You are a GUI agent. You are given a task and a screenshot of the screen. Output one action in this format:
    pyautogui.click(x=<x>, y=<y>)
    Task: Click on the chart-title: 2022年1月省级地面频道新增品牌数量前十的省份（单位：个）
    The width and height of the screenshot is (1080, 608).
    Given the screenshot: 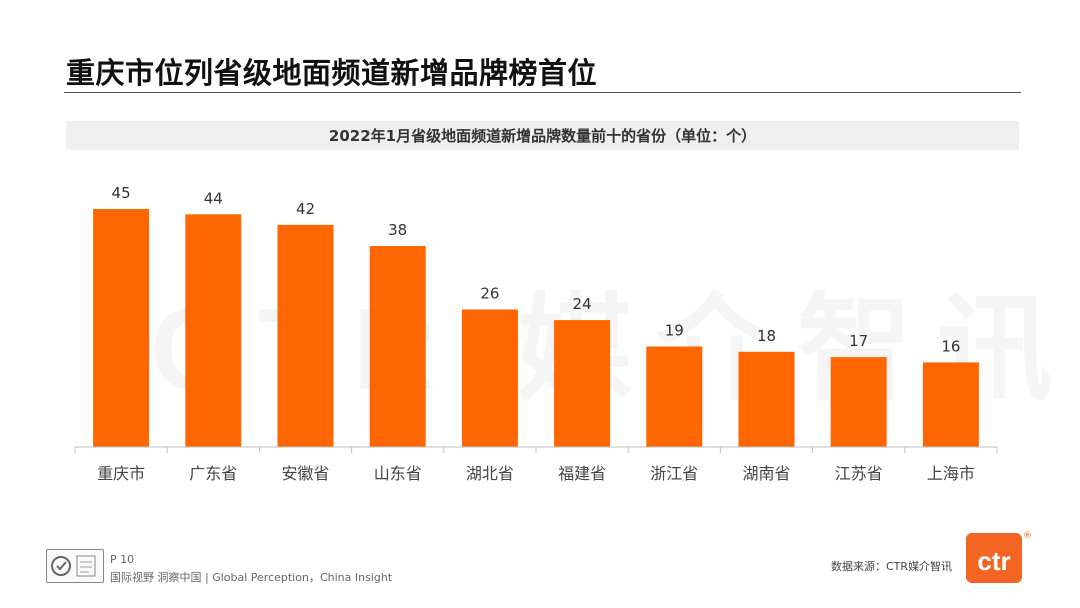 What is the action you would take?
    pyautogui.click(x=542, y=135)
    